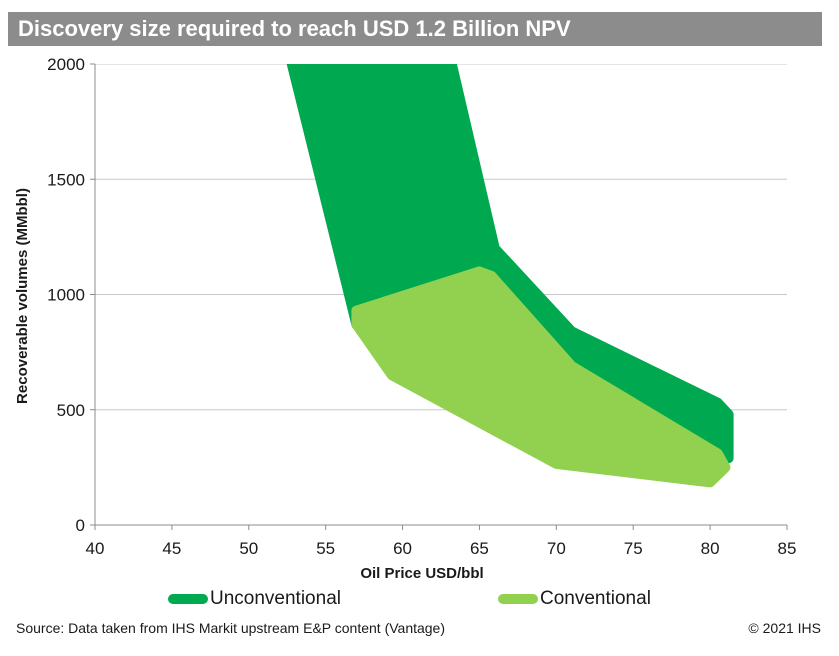  I want to click on plot-top-mask, so click(441, 57).